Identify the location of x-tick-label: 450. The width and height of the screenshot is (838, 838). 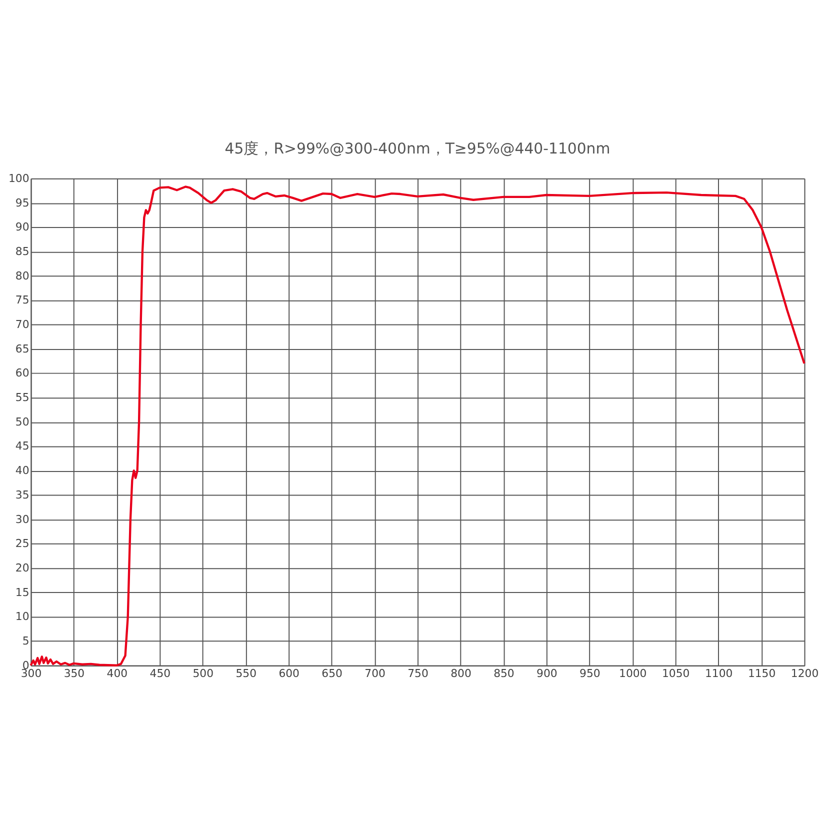
(160, 673).